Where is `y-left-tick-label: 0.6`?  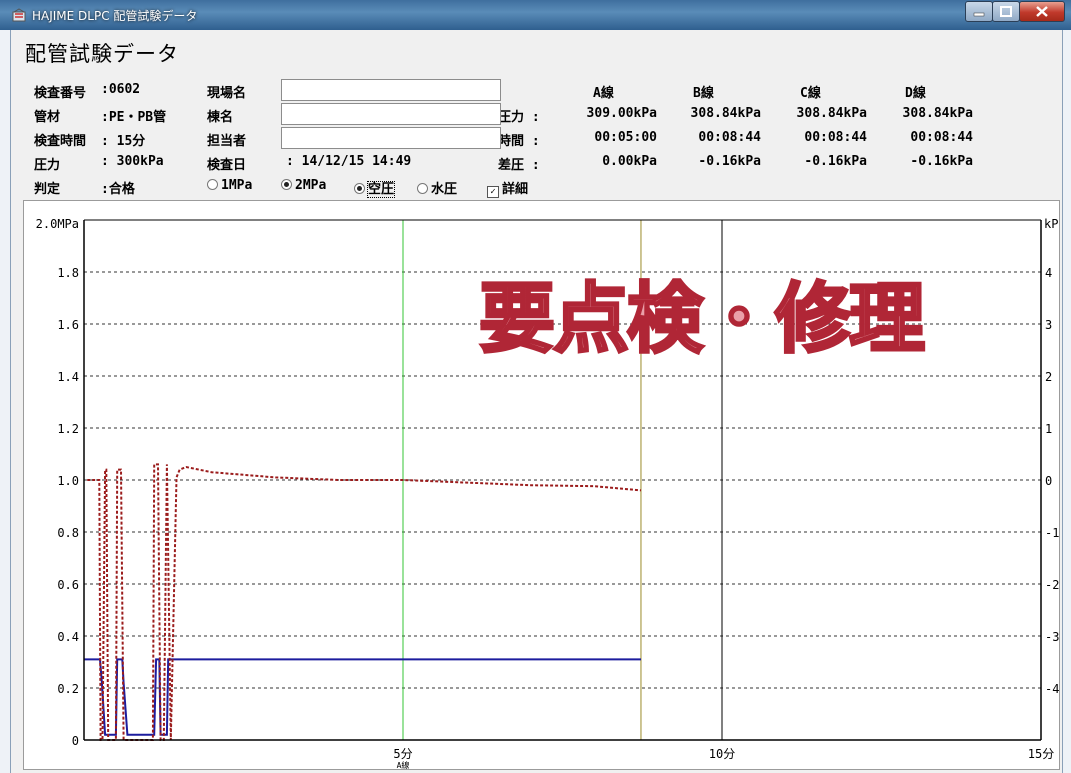 y-left-tick-label: 0.6 is located at coordinates (68, 585).